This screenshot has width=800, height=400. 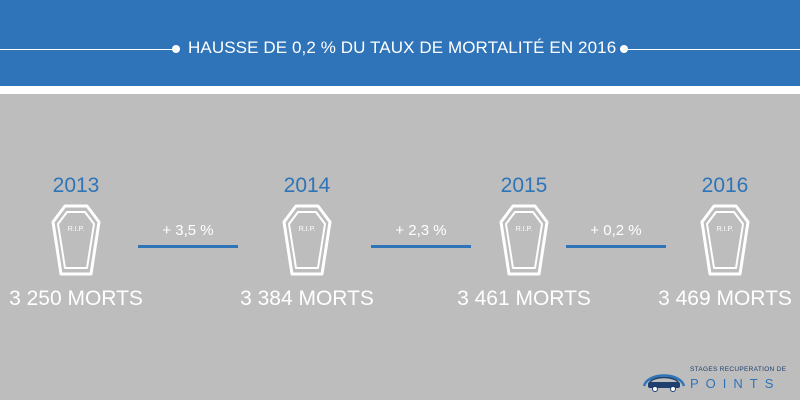 What do you see at coordinates (188, 230) in the screenshot?
I see `change-label: + 3,5 %` at bounding box center [188, 230].